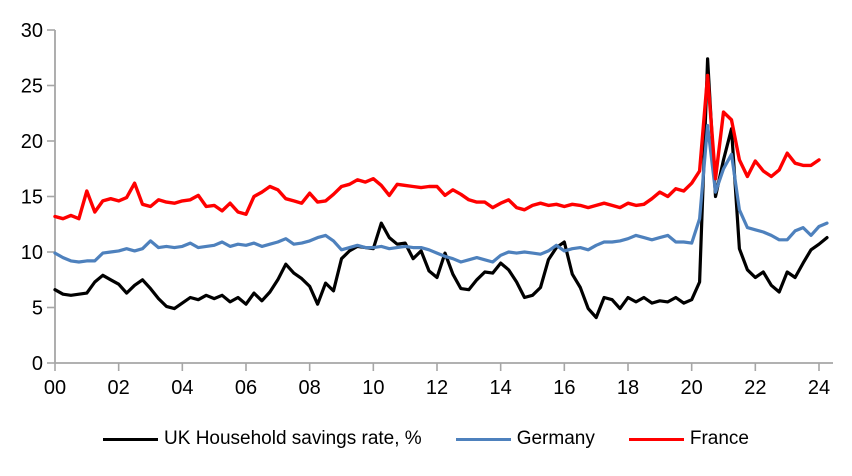 This screenshot has width=852, height=476. What do you see at coordinates (37, 364) in the screenshot?
I see `y-axis-tick-label: 0` at bounding box center [37, 364].